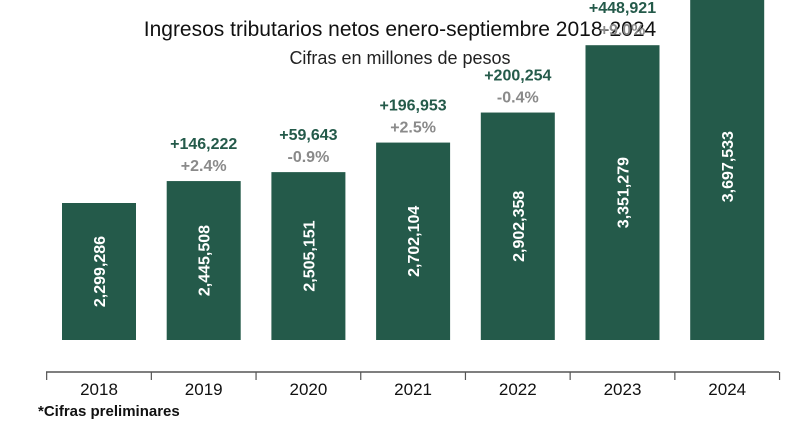 The image size is (800, 440). I want to click on change-abs-label-2023: +448,921, so click(622, 8).